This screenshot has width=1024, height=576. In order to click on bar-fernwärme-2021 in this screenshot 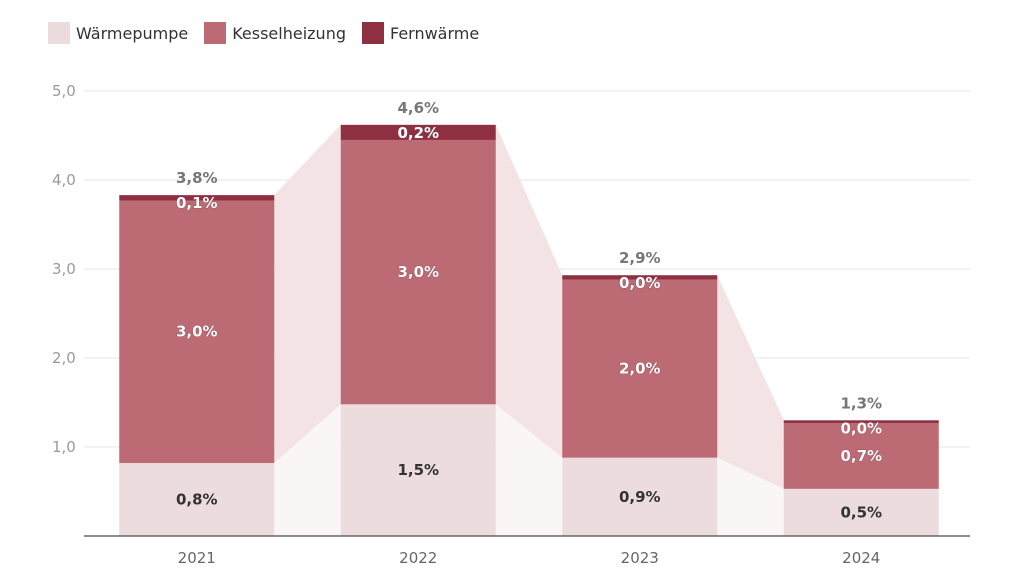, I will do `click(197, 198)`.